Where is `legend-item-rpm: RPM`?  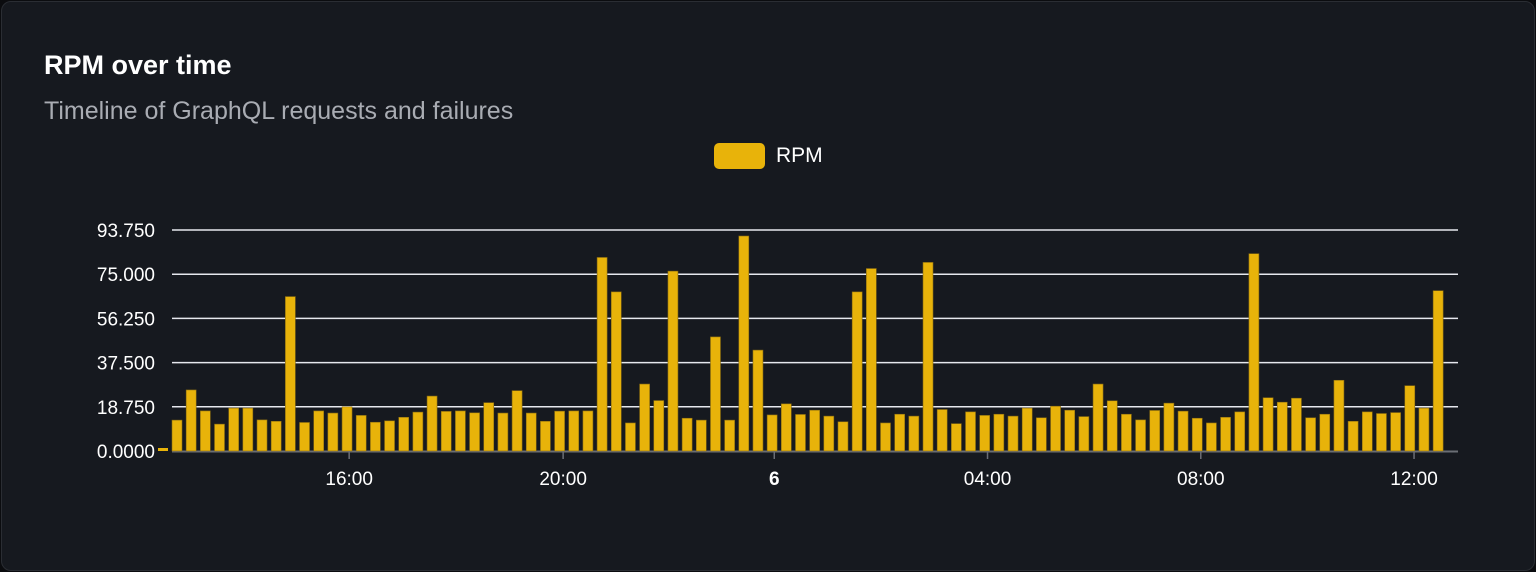
legend-item-rpm: RPM is located at coordinates (768, 156).